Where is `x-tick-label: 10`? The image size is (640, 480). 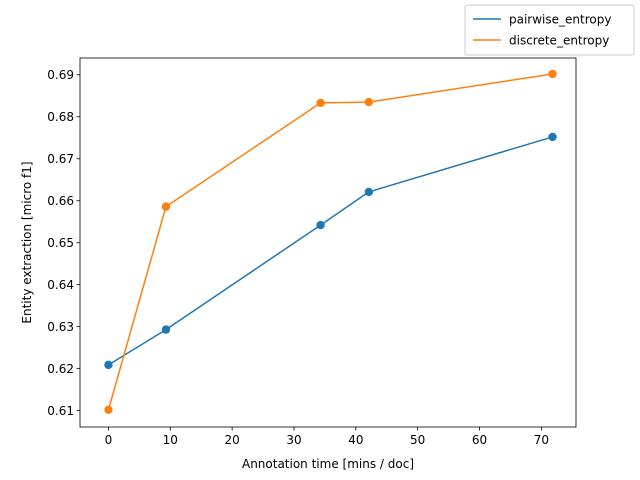
x-tick-label: 10 is located at coordinates (170, 440).